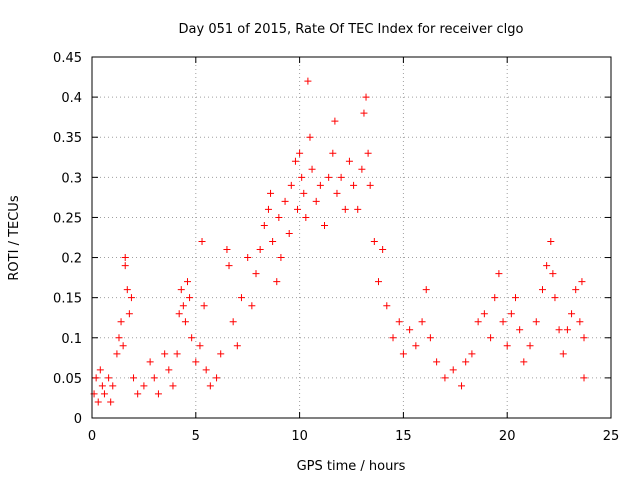 The width and height of the screenshot is (640, 480). Describe the element at coordinates (71, 178) in the screenshot. I see `y-tick-label: 0.3` at that location.